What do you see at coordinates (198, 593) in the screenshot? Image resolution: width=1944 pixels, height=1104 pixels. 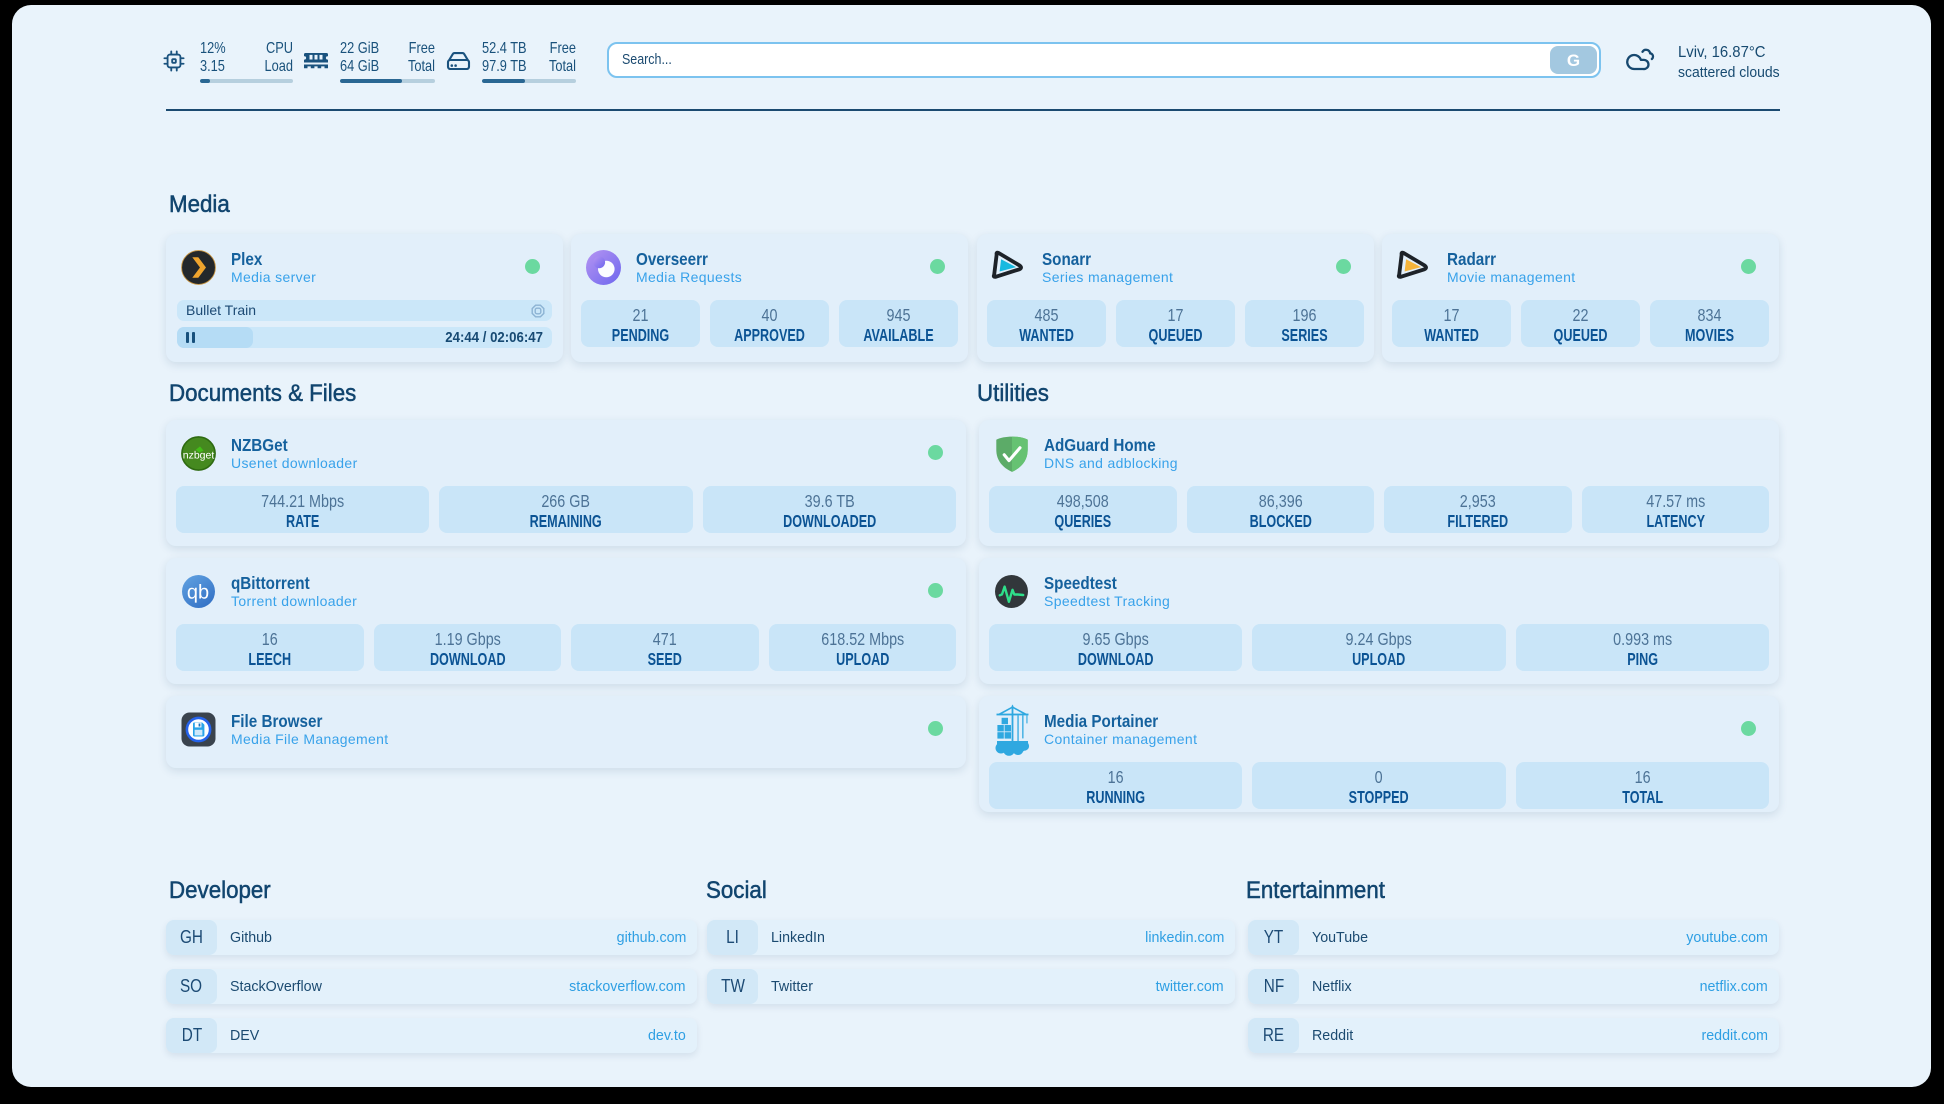 I see `svg-text: qb` at bounding box center [198, 593].